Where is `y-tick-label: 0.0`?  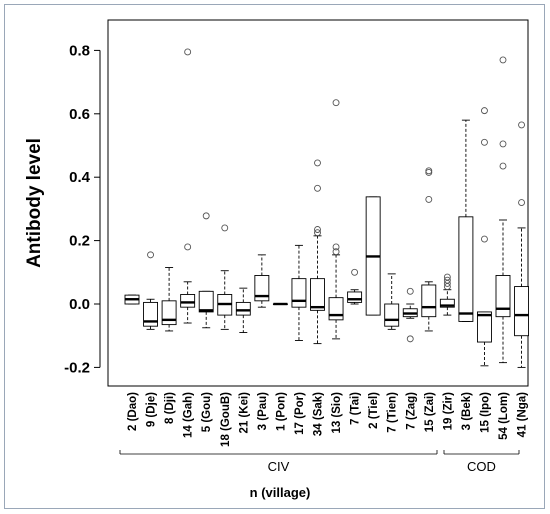
y-tick-label: 0.0 is located at coordinates (79, 304).